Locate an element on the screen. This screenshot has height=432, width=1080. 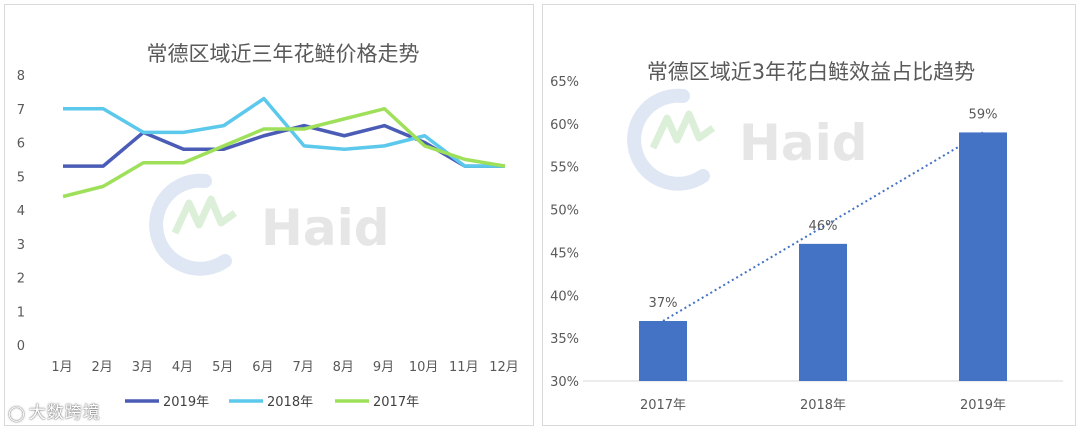
bar-2019年 is located at coordinates (983, 256).